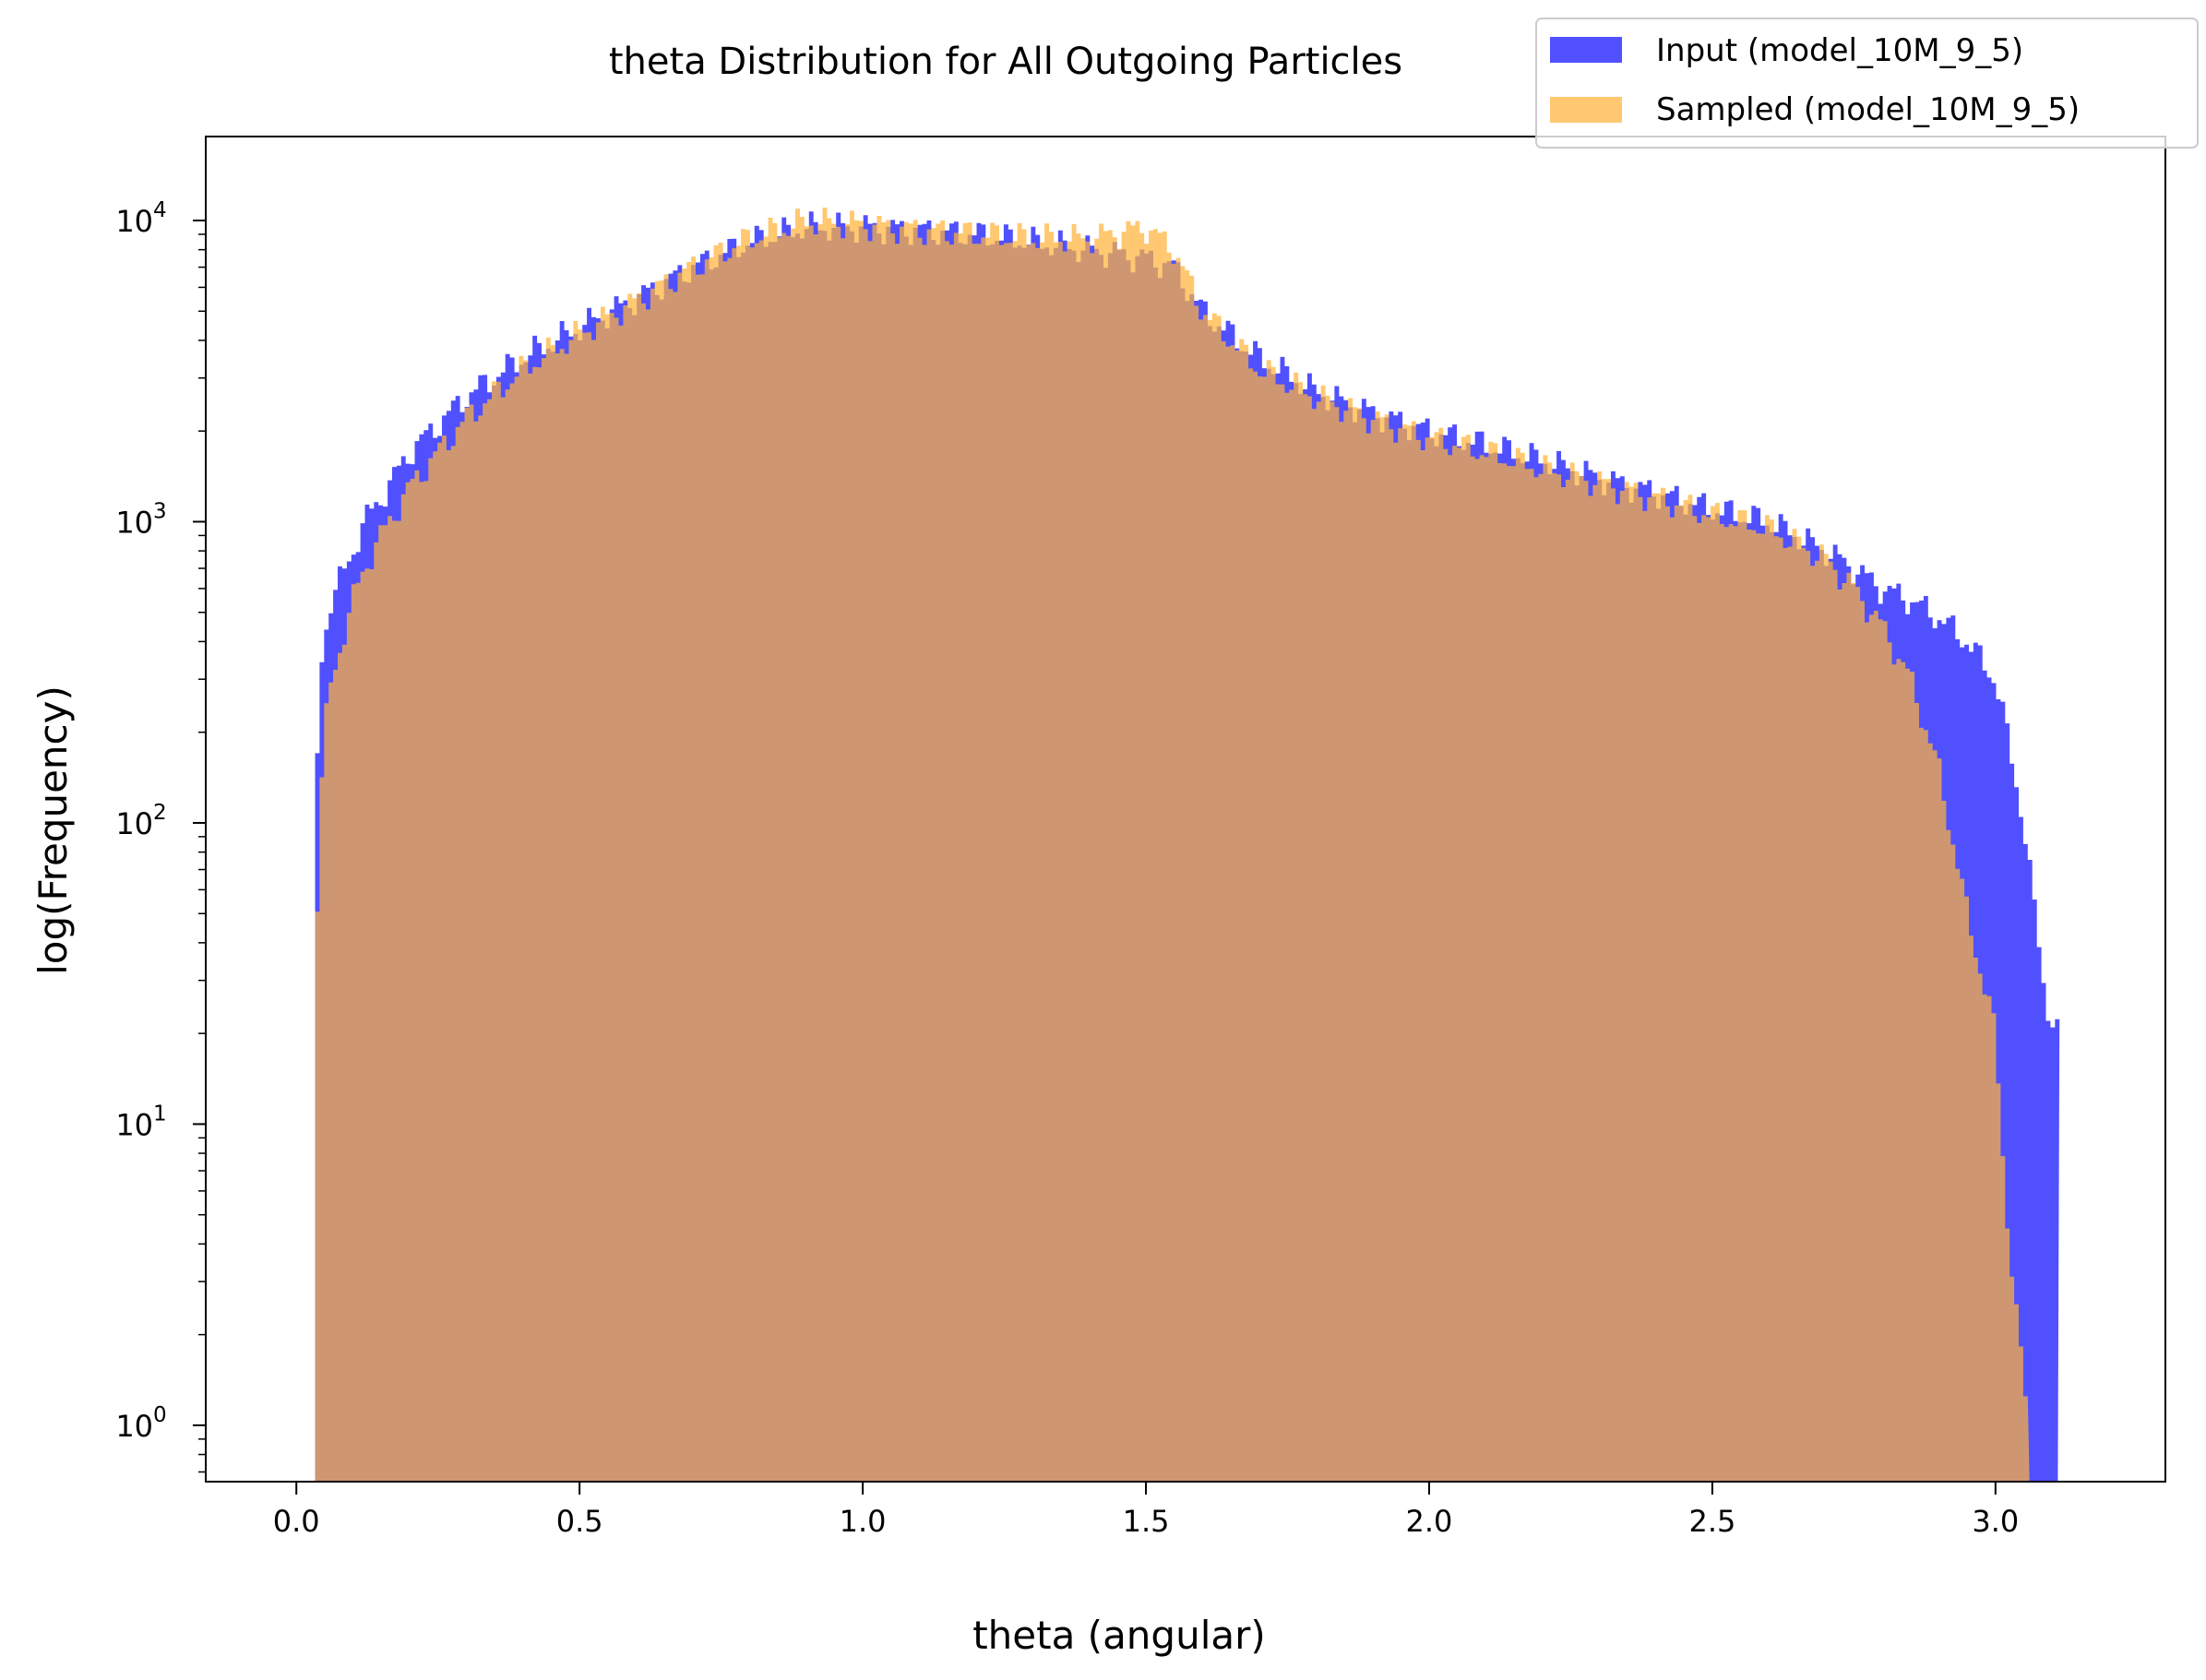 This screenshot has height=1680, width=2206. I want to click on x-tick-label: 2.0, so click(1429, 1521).